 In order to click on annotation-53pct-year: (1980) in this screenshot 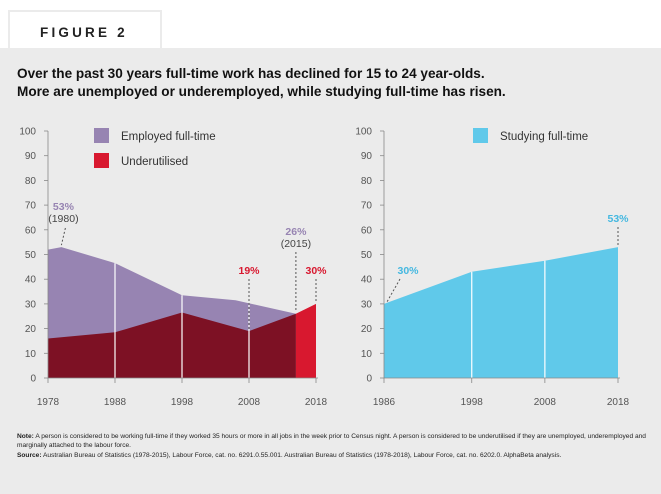, I will do `click(63, 219)`.